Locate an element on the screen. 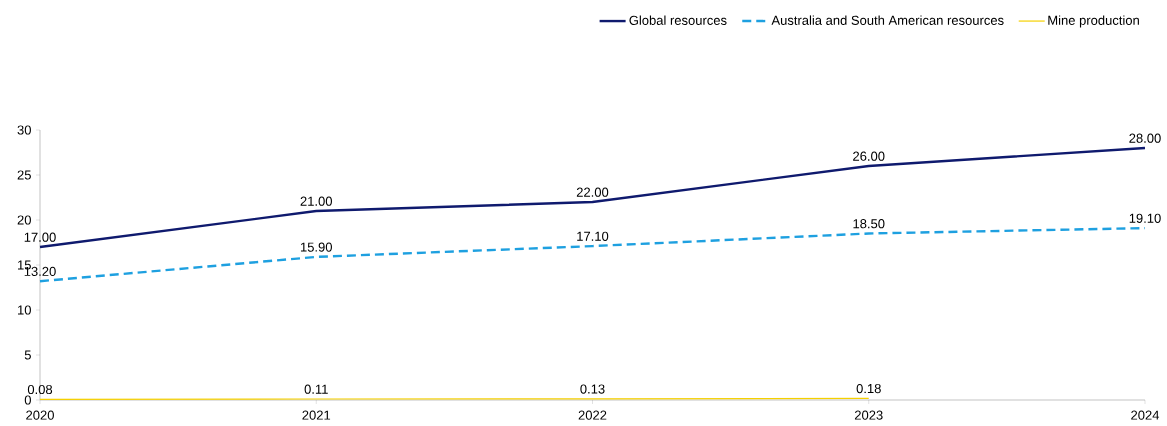  y-tick-label: 20 is located at coordinates (24, 220).